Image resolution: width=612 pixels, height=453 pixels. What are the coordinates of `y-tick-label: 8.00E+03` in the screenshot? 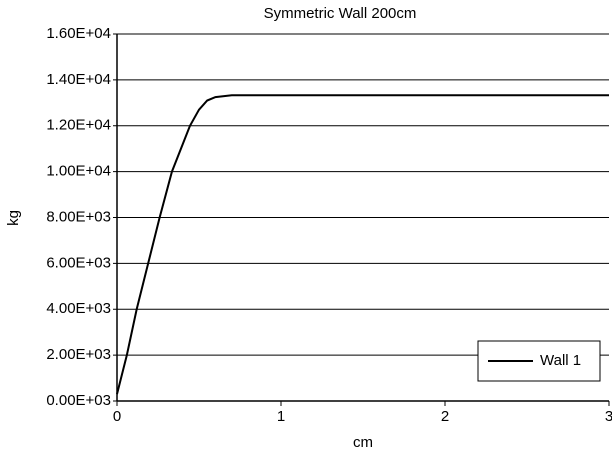 It's located at (78, 216).